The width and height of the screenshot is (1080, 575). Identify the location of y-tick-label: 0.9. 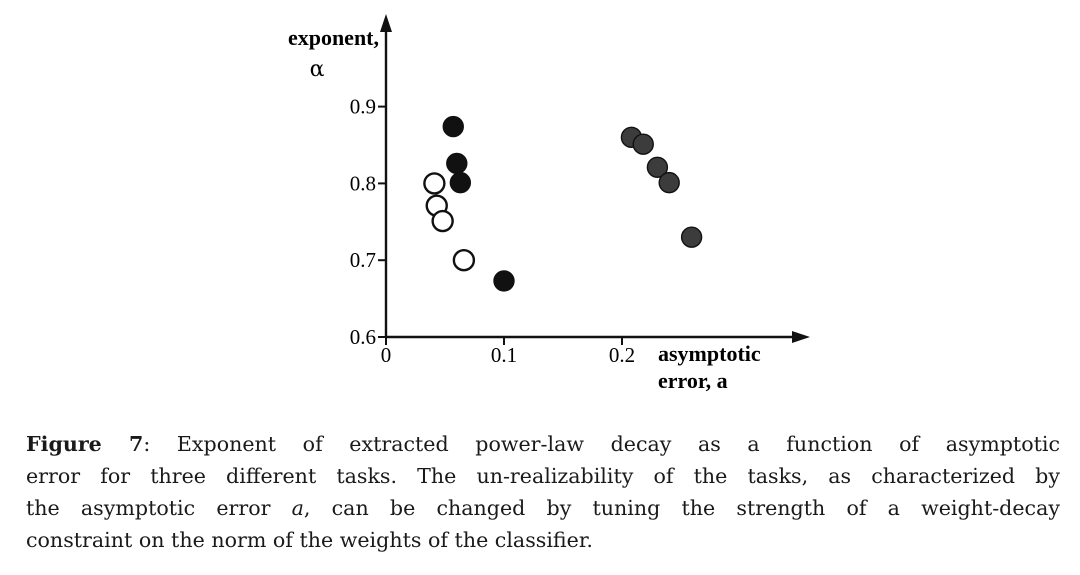
(363, 107).